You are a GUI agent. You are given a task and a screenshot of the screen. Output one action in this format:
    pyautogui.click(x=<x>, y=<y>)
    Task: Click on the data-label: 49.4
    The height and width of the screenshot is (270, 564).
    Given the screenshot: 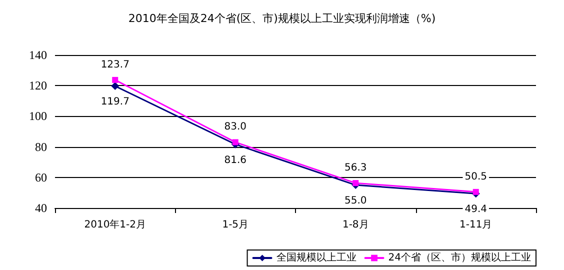 What is the action you would take?
    pyautogui.click(x=476, y=210)
    